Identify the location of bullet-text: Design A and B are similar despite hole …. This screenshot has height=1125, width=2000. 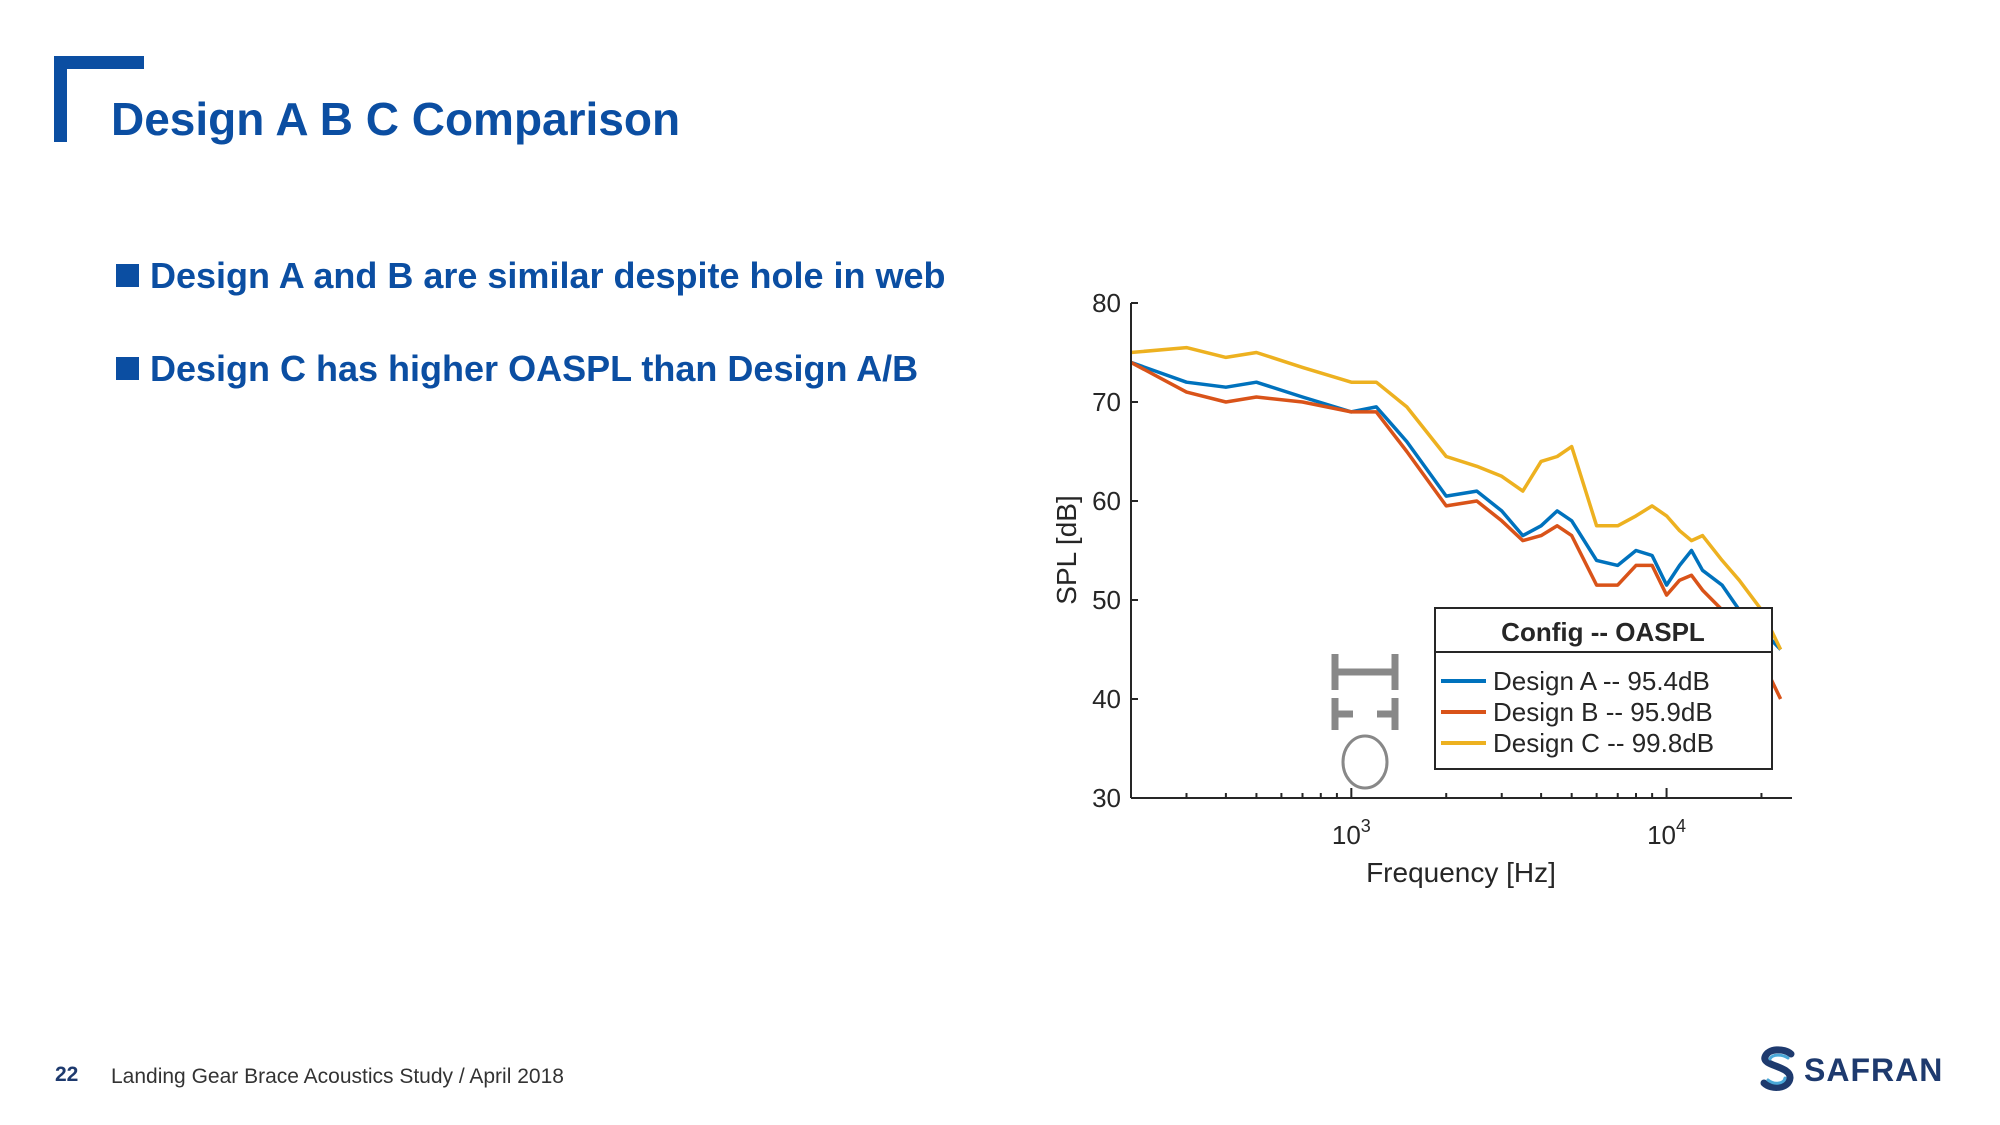
(548, 275).